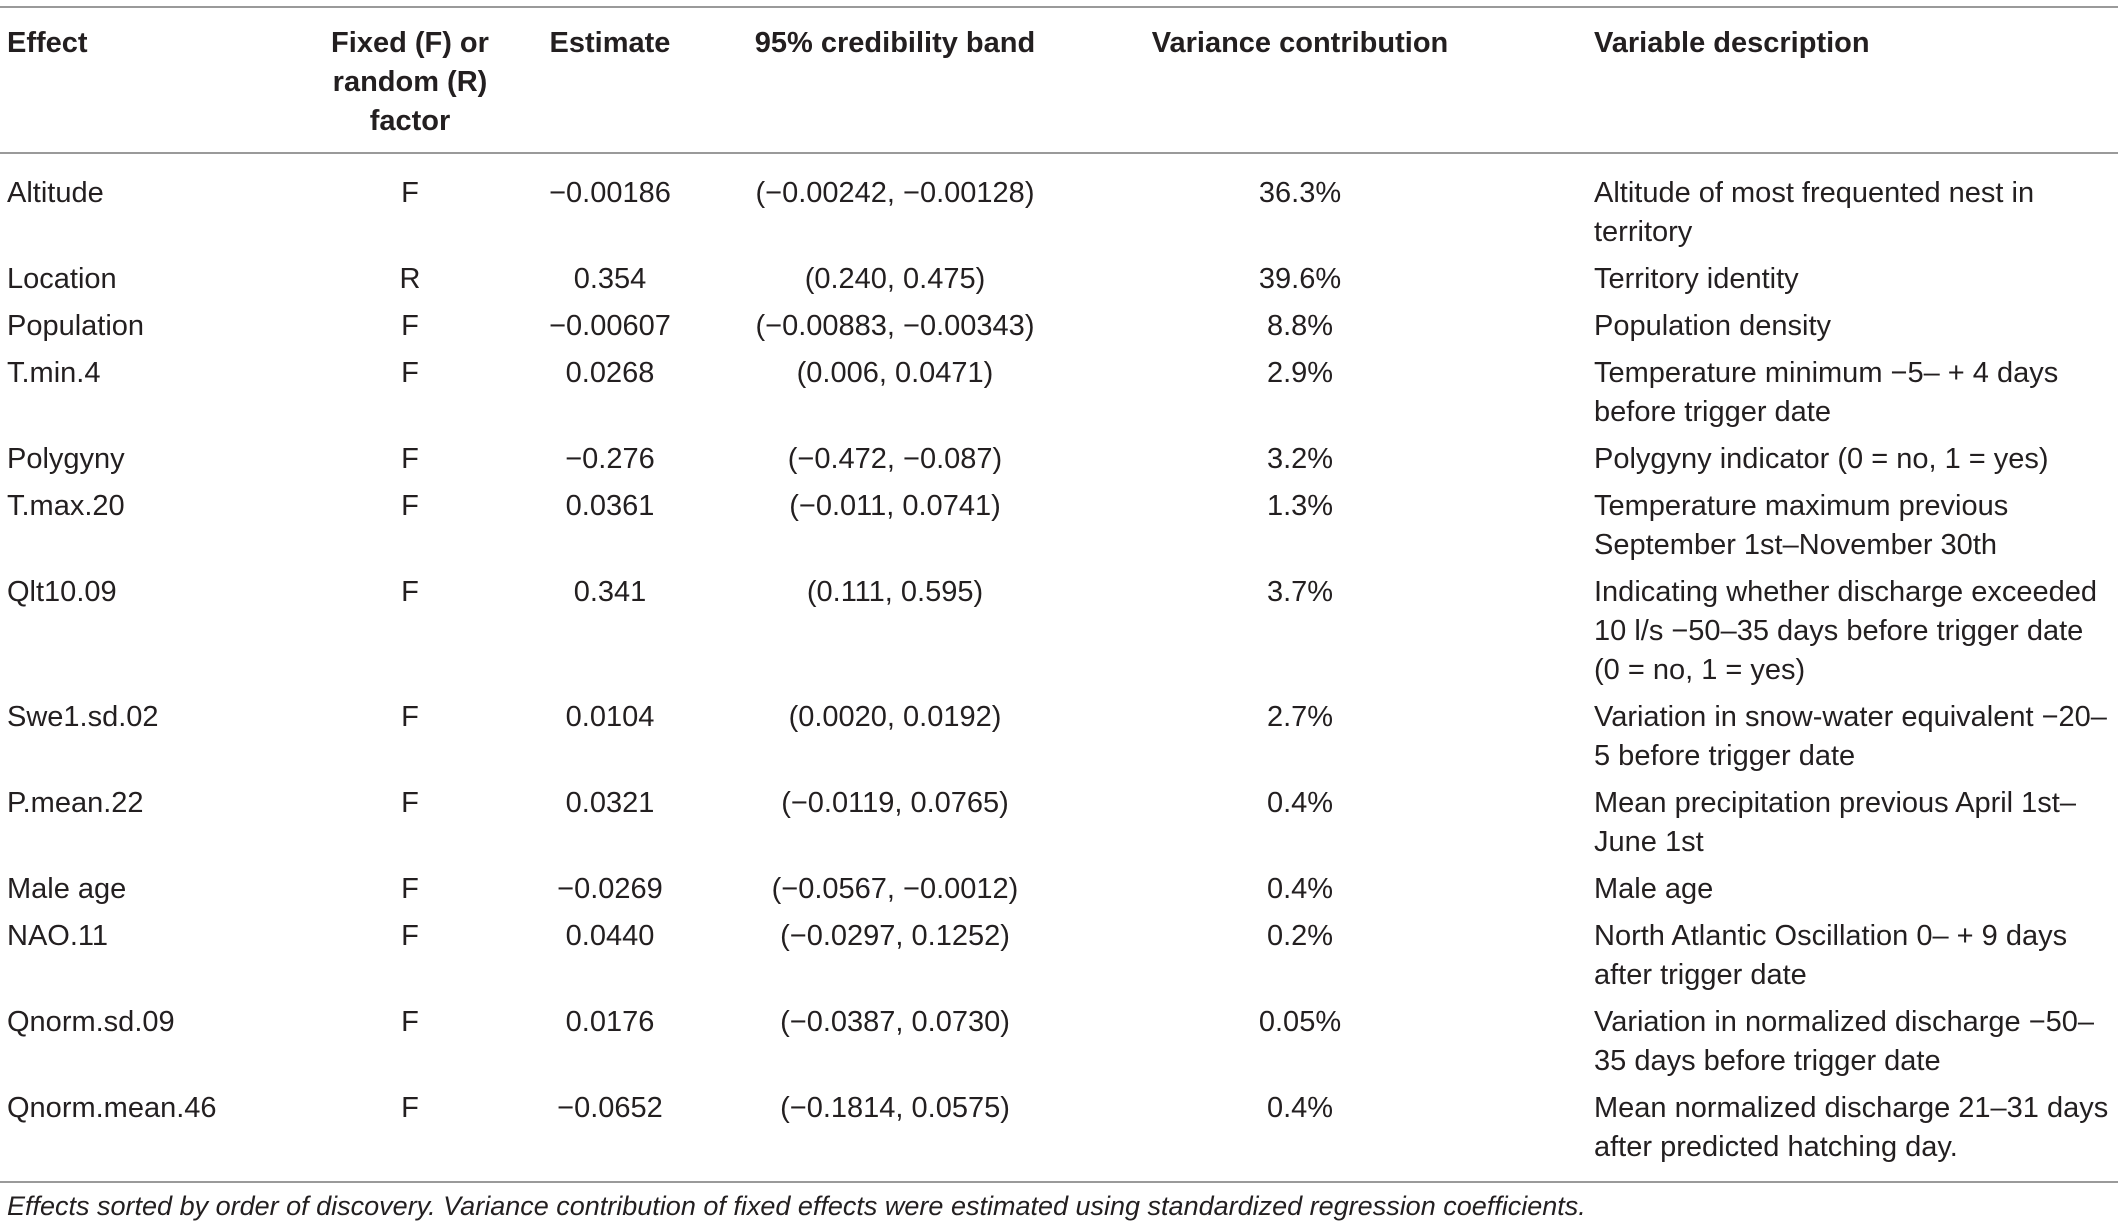 Image resolution: width=2118 pixels, height=1226 pixels. I want to click on header-factor: Fixed (F) or random (R) factor, so click(410, 80).